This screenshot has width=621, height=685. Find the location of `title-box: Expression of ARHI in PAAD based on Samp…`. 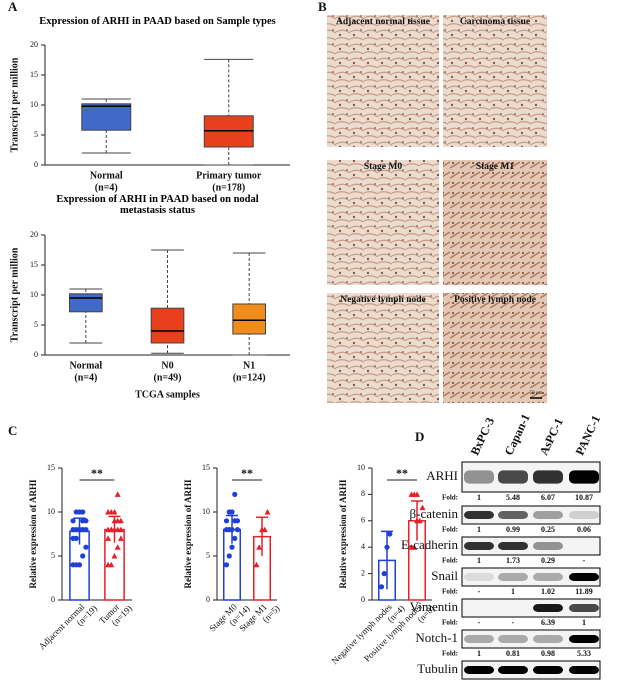

title-box: Expression of ARHI in PAAD based on Samp… is located at coordinates (157, 21).